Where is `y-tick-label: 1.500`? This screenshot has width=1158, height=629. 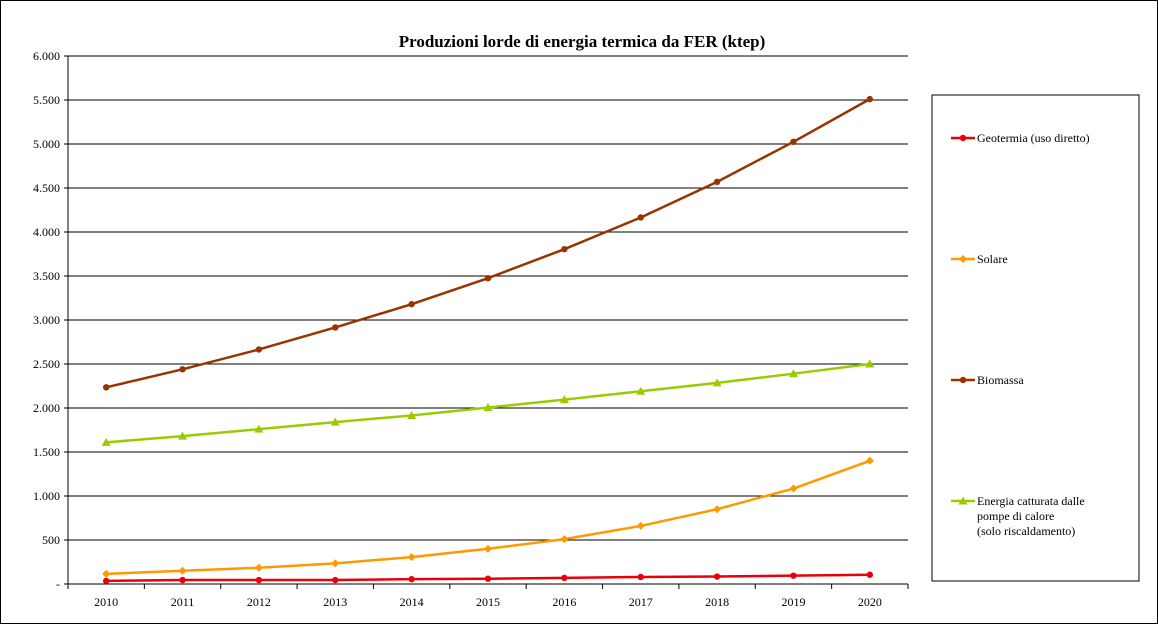 y-tick-label: 1.500 is located at coordinates (46, 452).